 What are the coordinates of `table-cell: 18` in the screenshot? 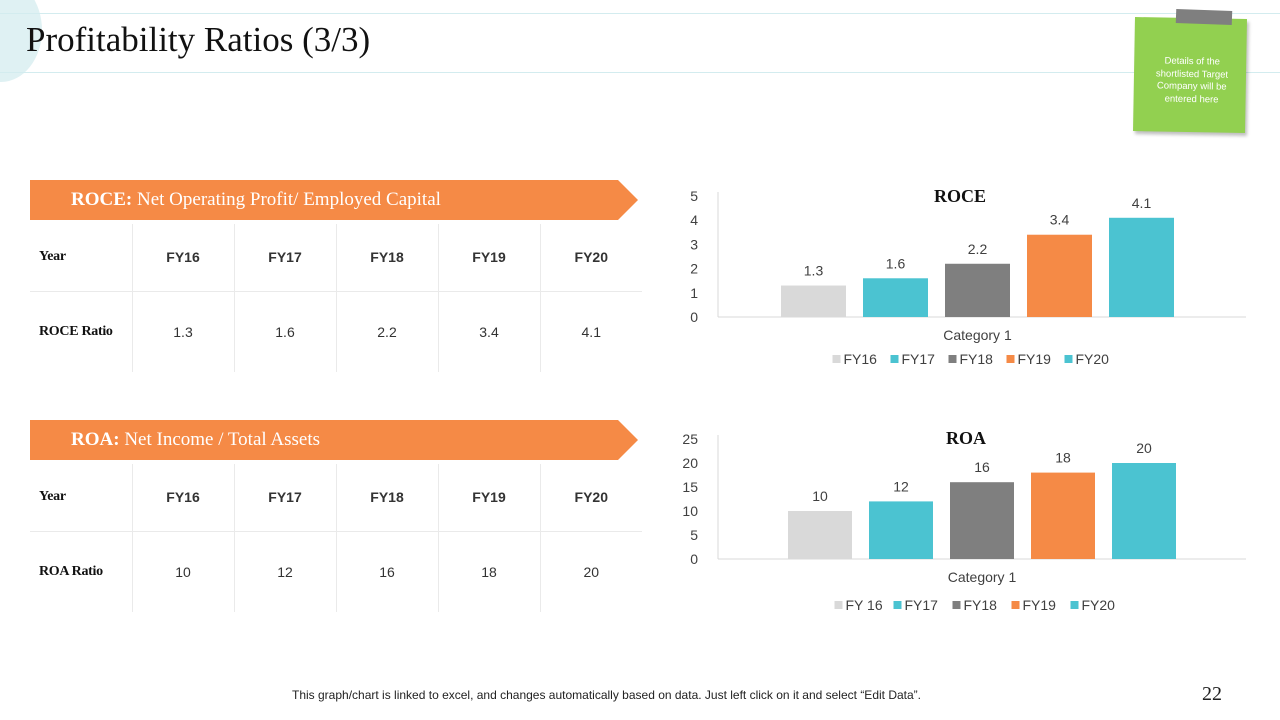 It's located at (489, 571).